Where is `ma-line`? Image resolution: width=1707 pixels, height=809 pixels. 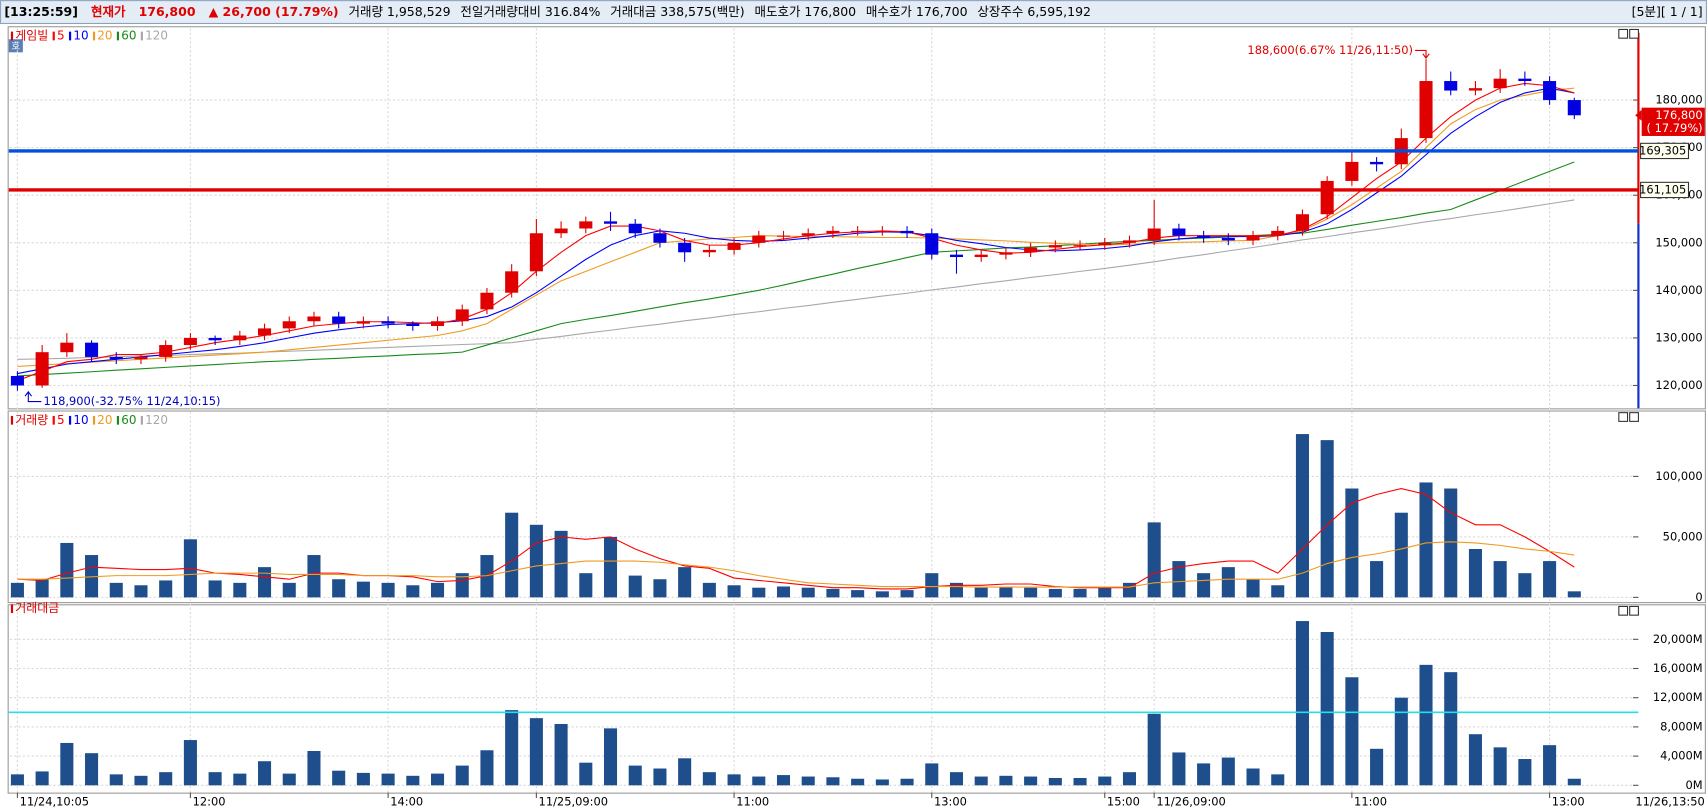
ma-line is located at coordinates (796, 564).